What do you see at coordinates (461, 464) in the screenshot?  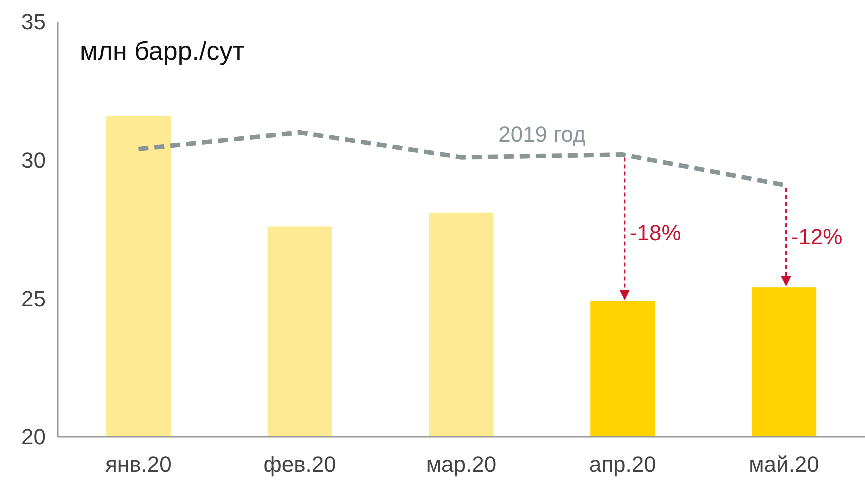 I see `x-tick-label: мар.20` at bounding box center [461, 464].